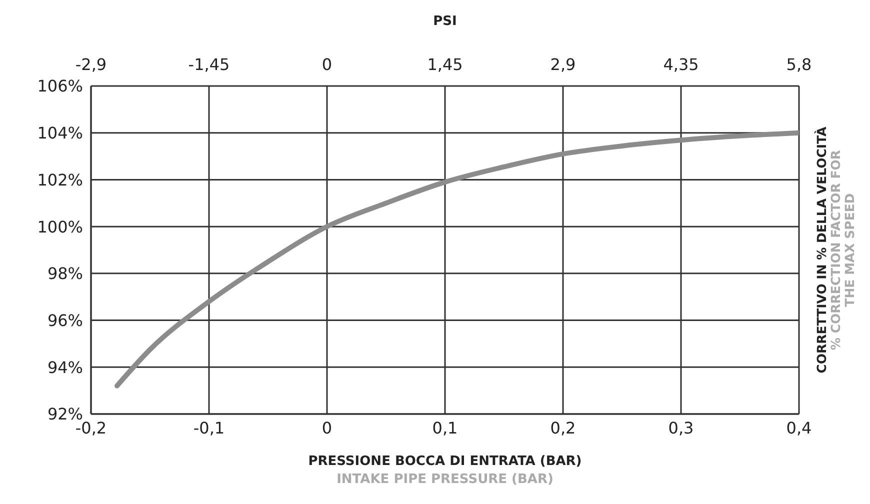  I want to click on x2-tick-label: 4,35, so click(681, 64).